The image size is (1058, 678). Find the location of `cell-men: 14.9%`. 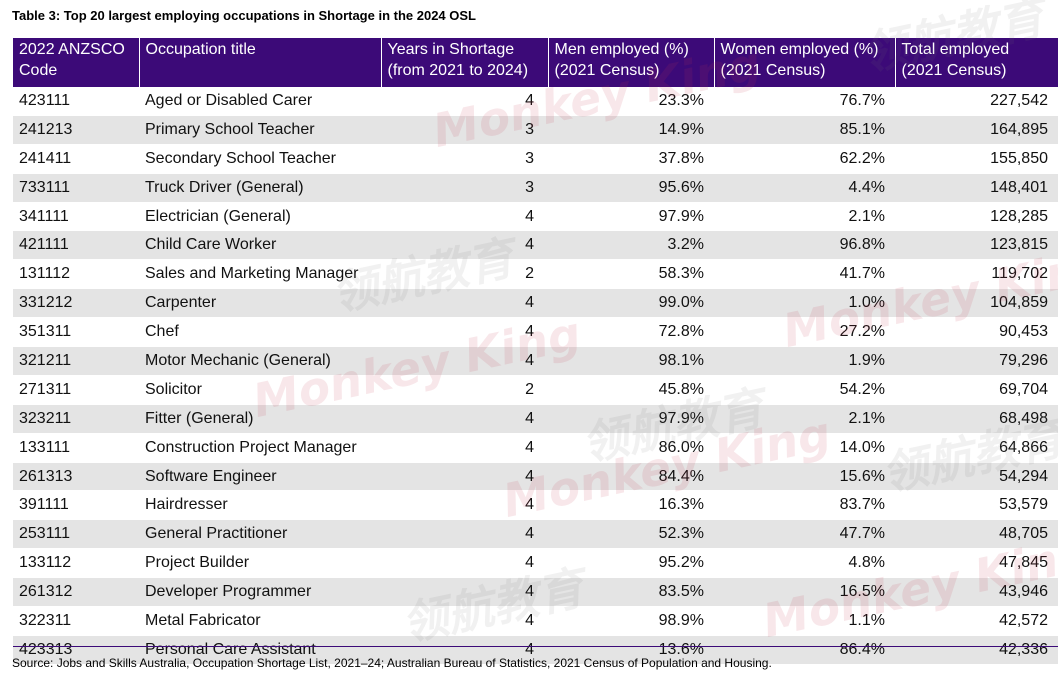

cell-men: 14.9% is located at coordinates (631, 130).